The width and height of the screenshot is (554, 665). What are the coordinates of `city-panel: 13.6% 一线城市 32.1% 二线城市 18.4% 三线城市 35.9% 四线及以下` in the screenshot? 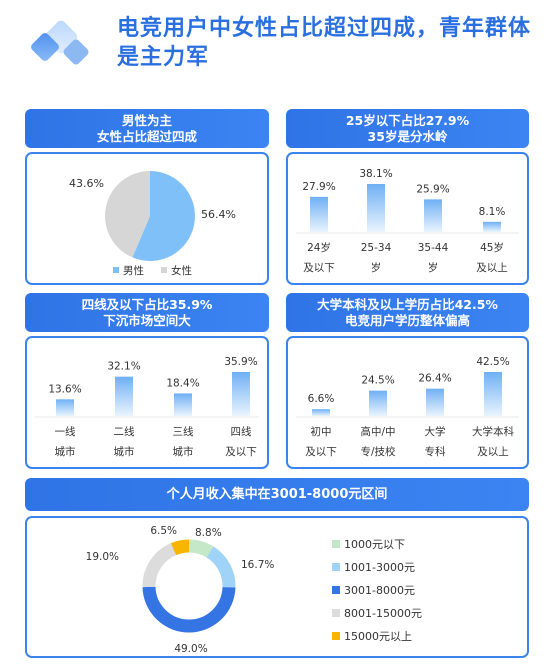 It's located at (147, 402).